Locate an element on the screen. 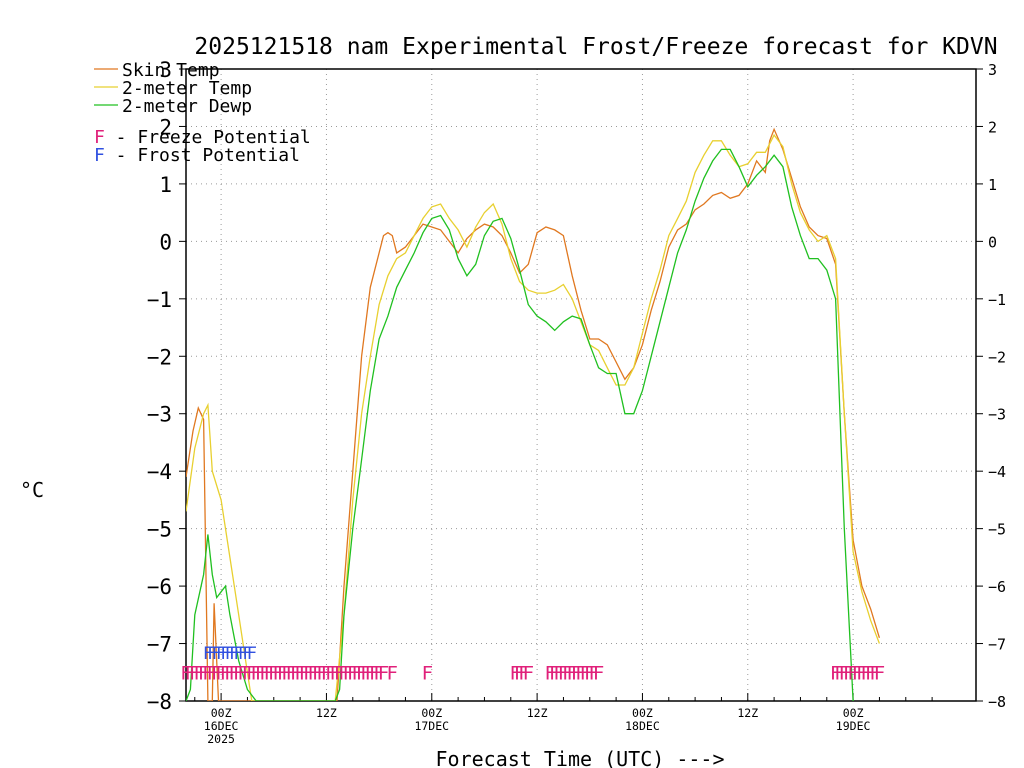 Image resolution: width=1024 pixels, height=768 pixels. x-tick-label: 18DEC is located at coordinates (642, 726).